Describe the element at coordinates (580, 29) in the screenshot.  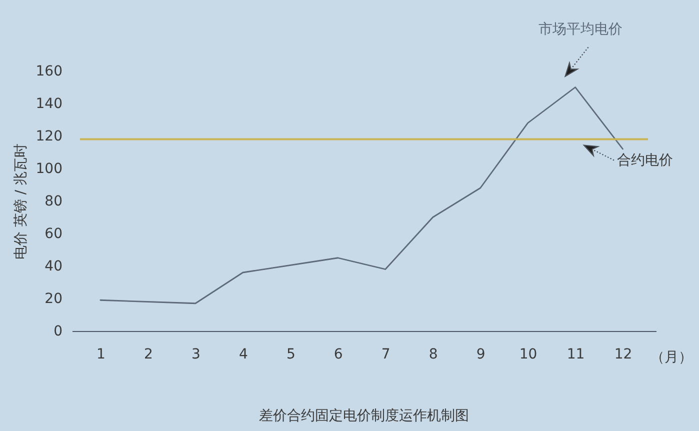
I see `text: 市场平均电价` at that location.